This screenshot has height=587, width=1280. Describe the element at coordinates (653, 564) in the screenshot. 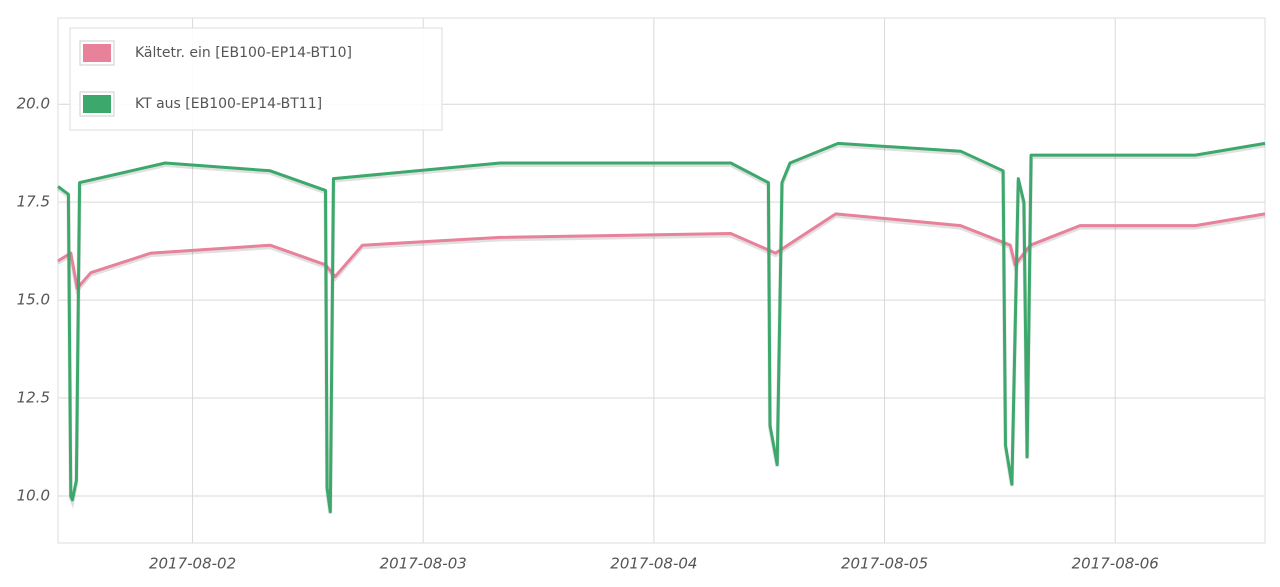

I see `x-tick-label: 2017-08-04` at that location.